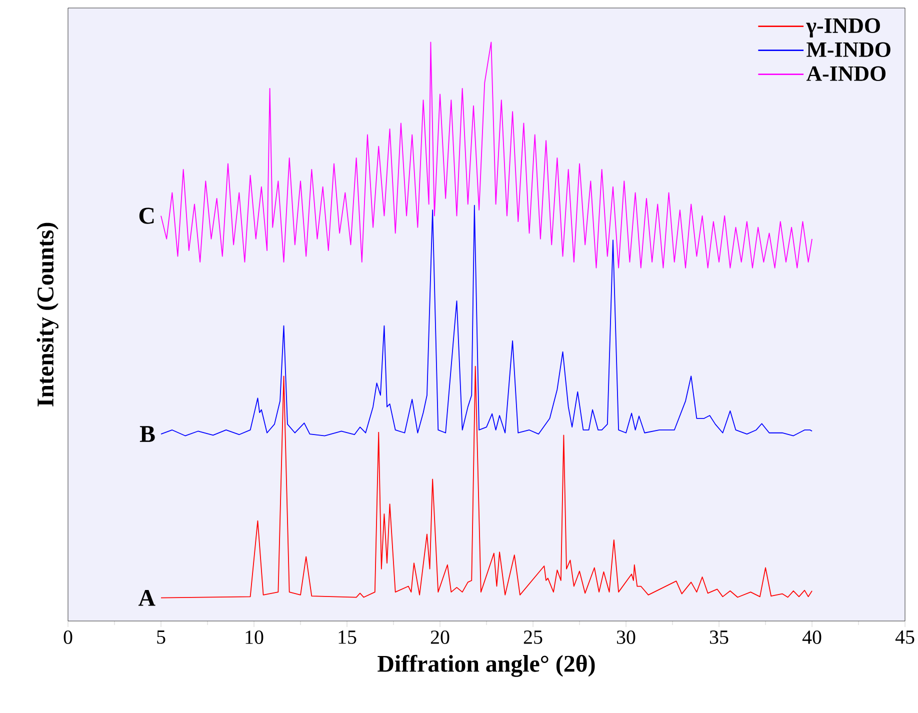  Describe the element at coordinates (533, 637) in the screenshot. I see `x-tick-label: 25` at that location.